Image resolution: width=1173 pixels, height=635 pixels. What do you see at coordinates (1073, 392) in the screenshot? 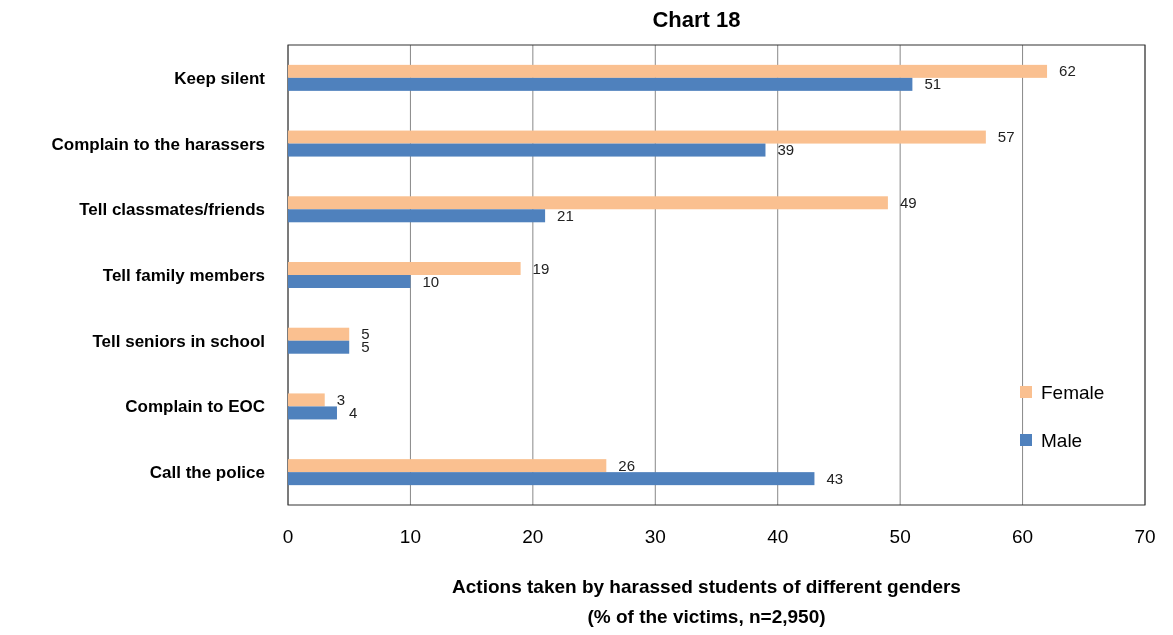
I see `legend-label: Female` at bounding box center [1073, 392].